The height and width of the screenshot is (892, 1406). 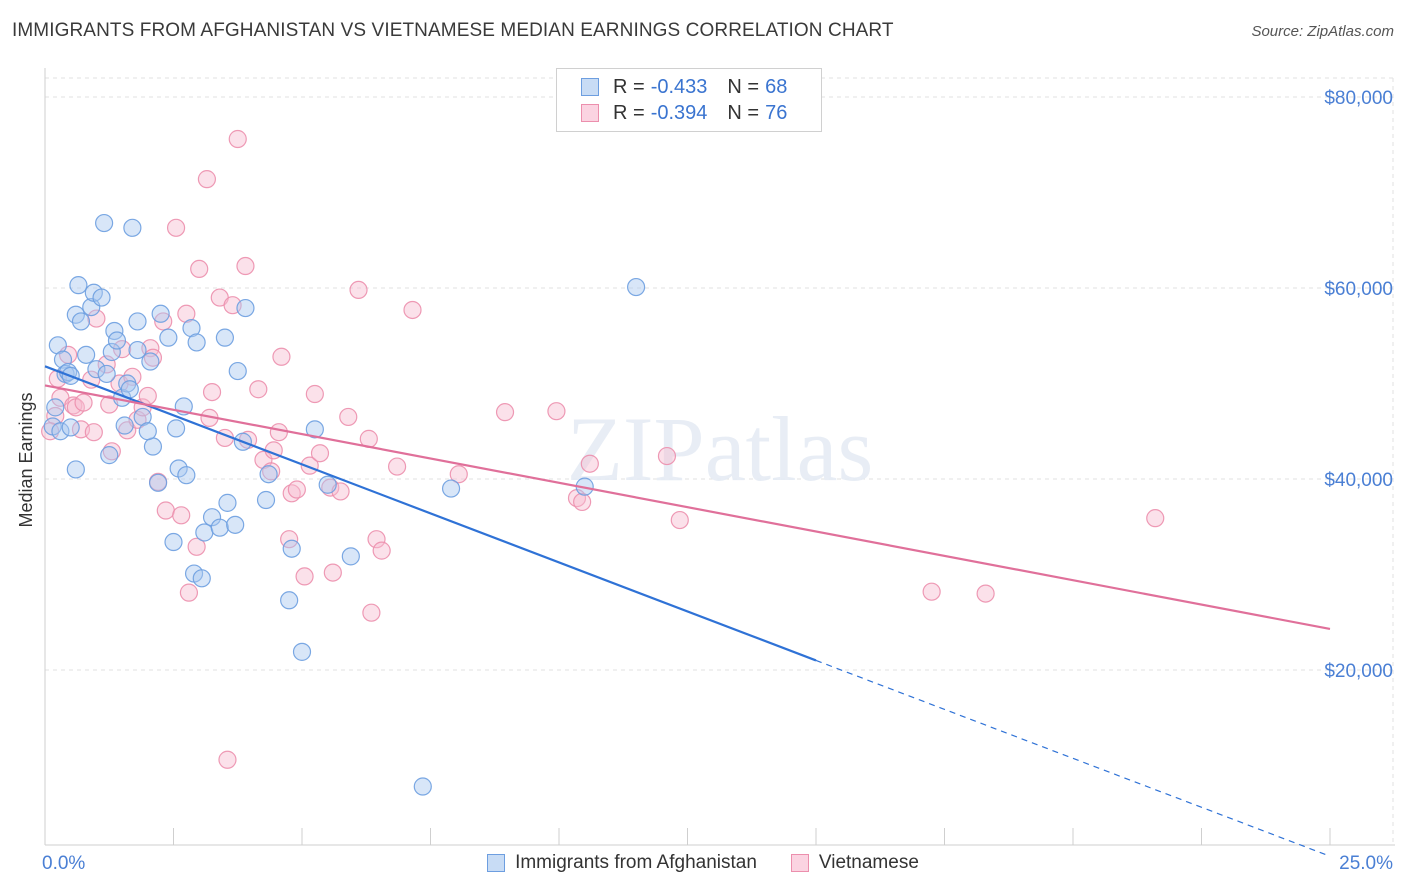 I want to click on legend-swatch-blue, so click(x=590, y=87).